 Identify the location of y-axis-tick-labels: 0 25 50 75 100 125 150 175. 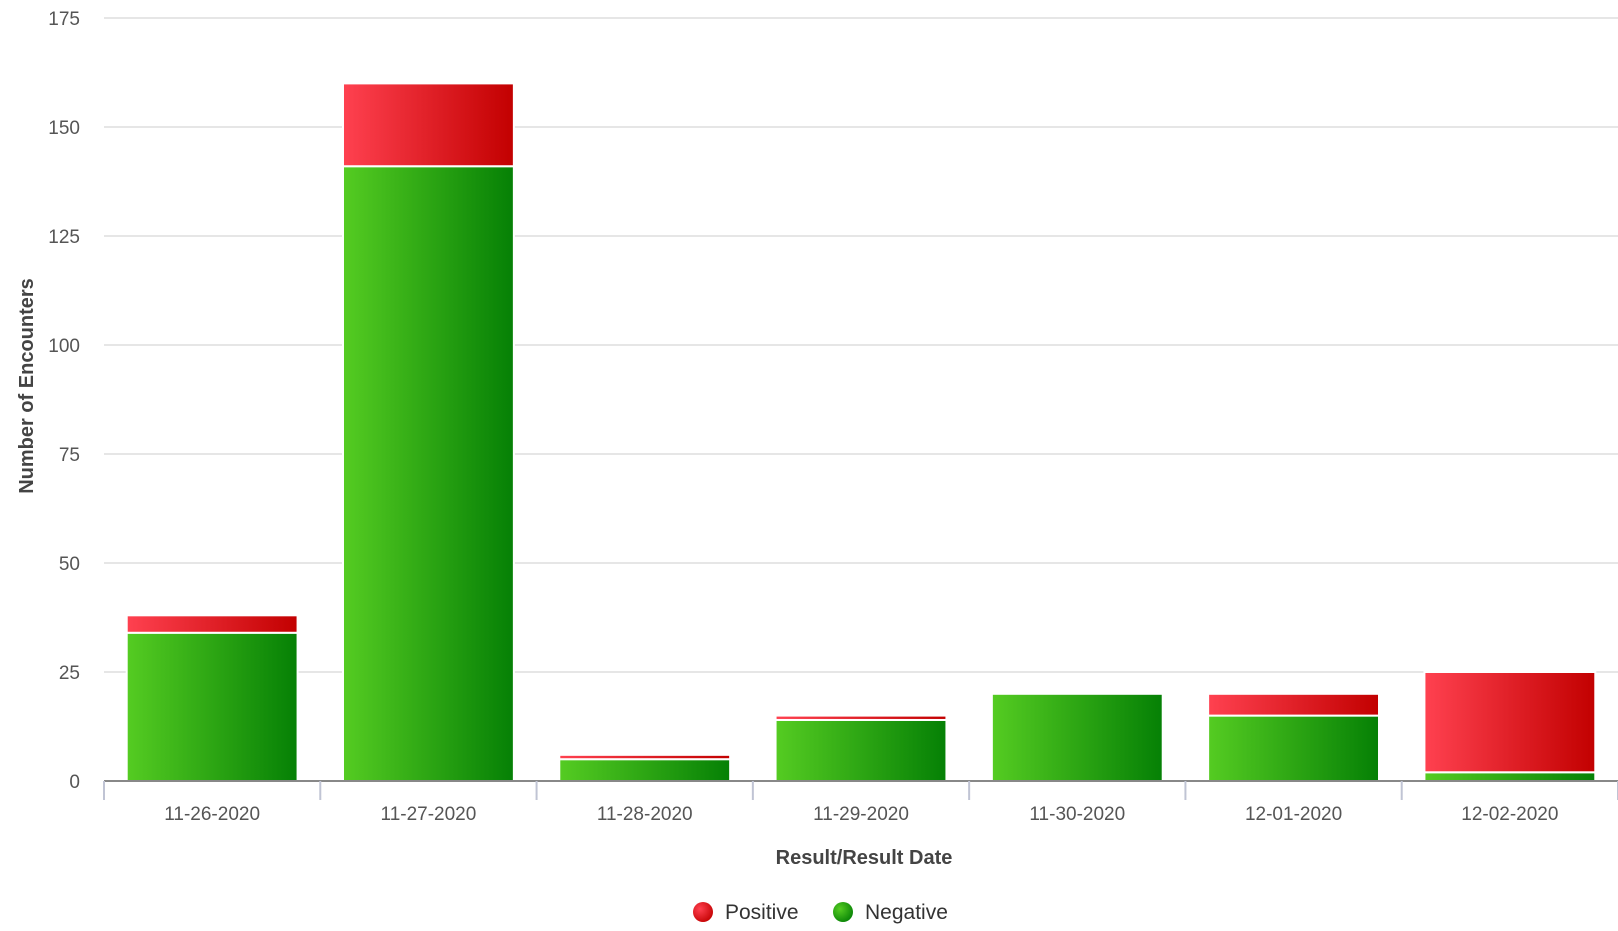
(64, 401).